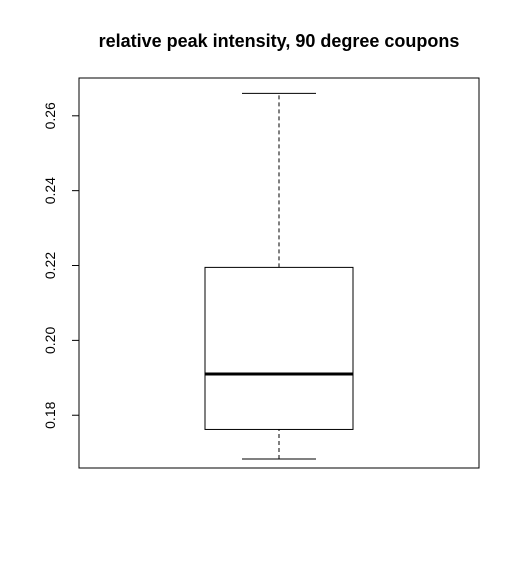 This screenshot has height=567, width=520. What do you see at coordinates (50, 340) in the screenshot?
I see `y-tick-label: 0.20` at bounding box center [50, 340].